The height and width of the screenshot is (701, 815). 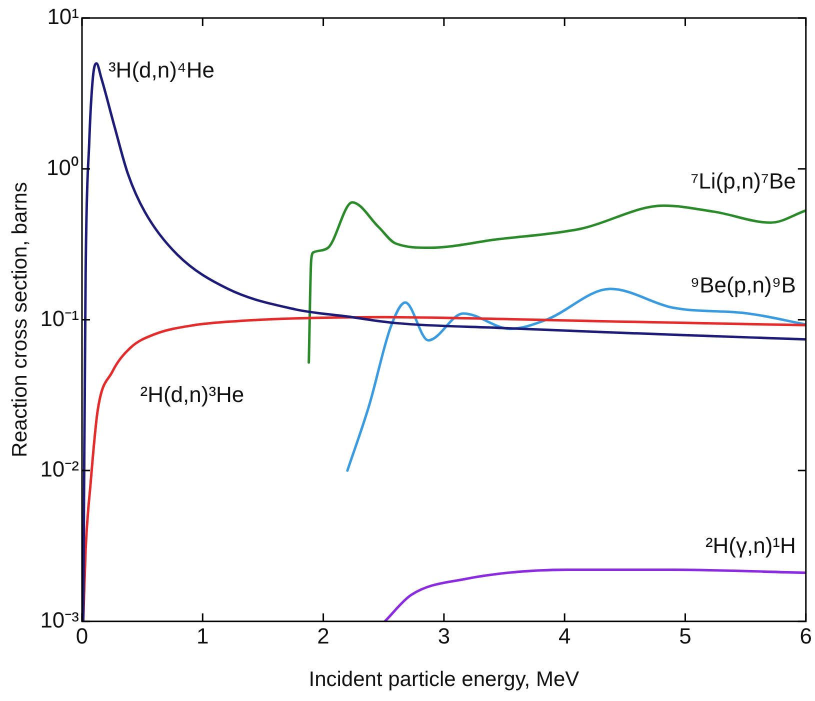 I want to click on x-tick-label: 4, so click(x=564, y=636).